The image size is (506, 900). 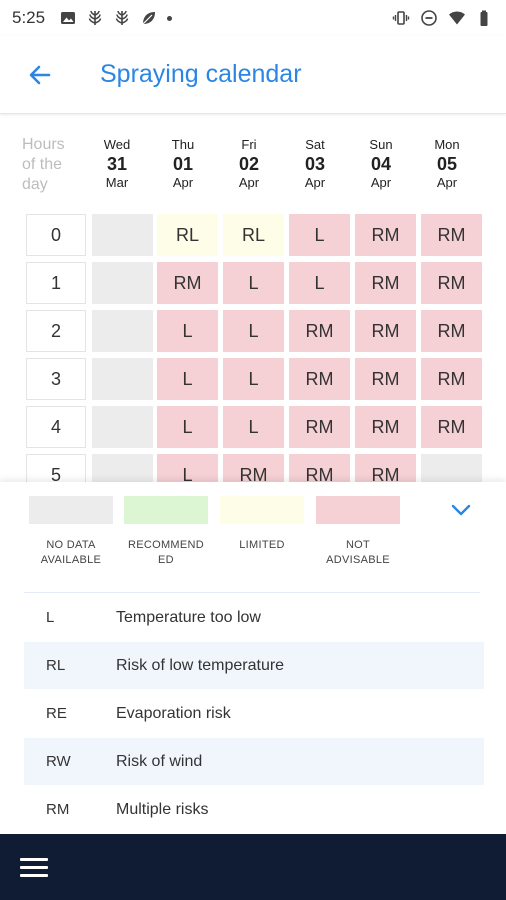 I want to click on hour-row: 2 L L RM RM RM, so click(x=253, y=332).